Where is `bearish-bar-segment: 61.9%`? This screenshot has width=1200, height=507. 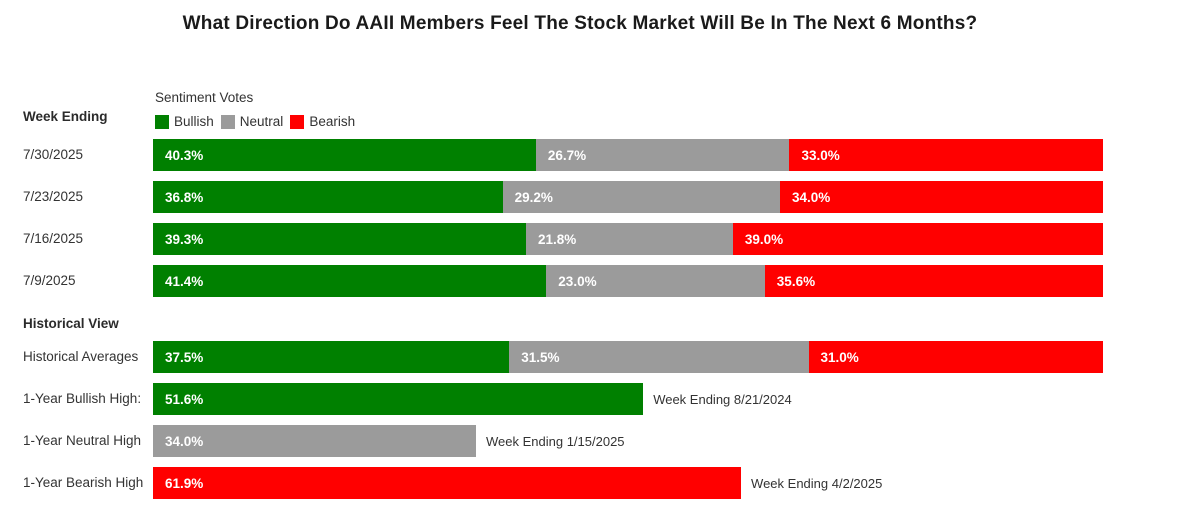
bearish-bar-segment: 61.9% is located at coordinates (447, 483).